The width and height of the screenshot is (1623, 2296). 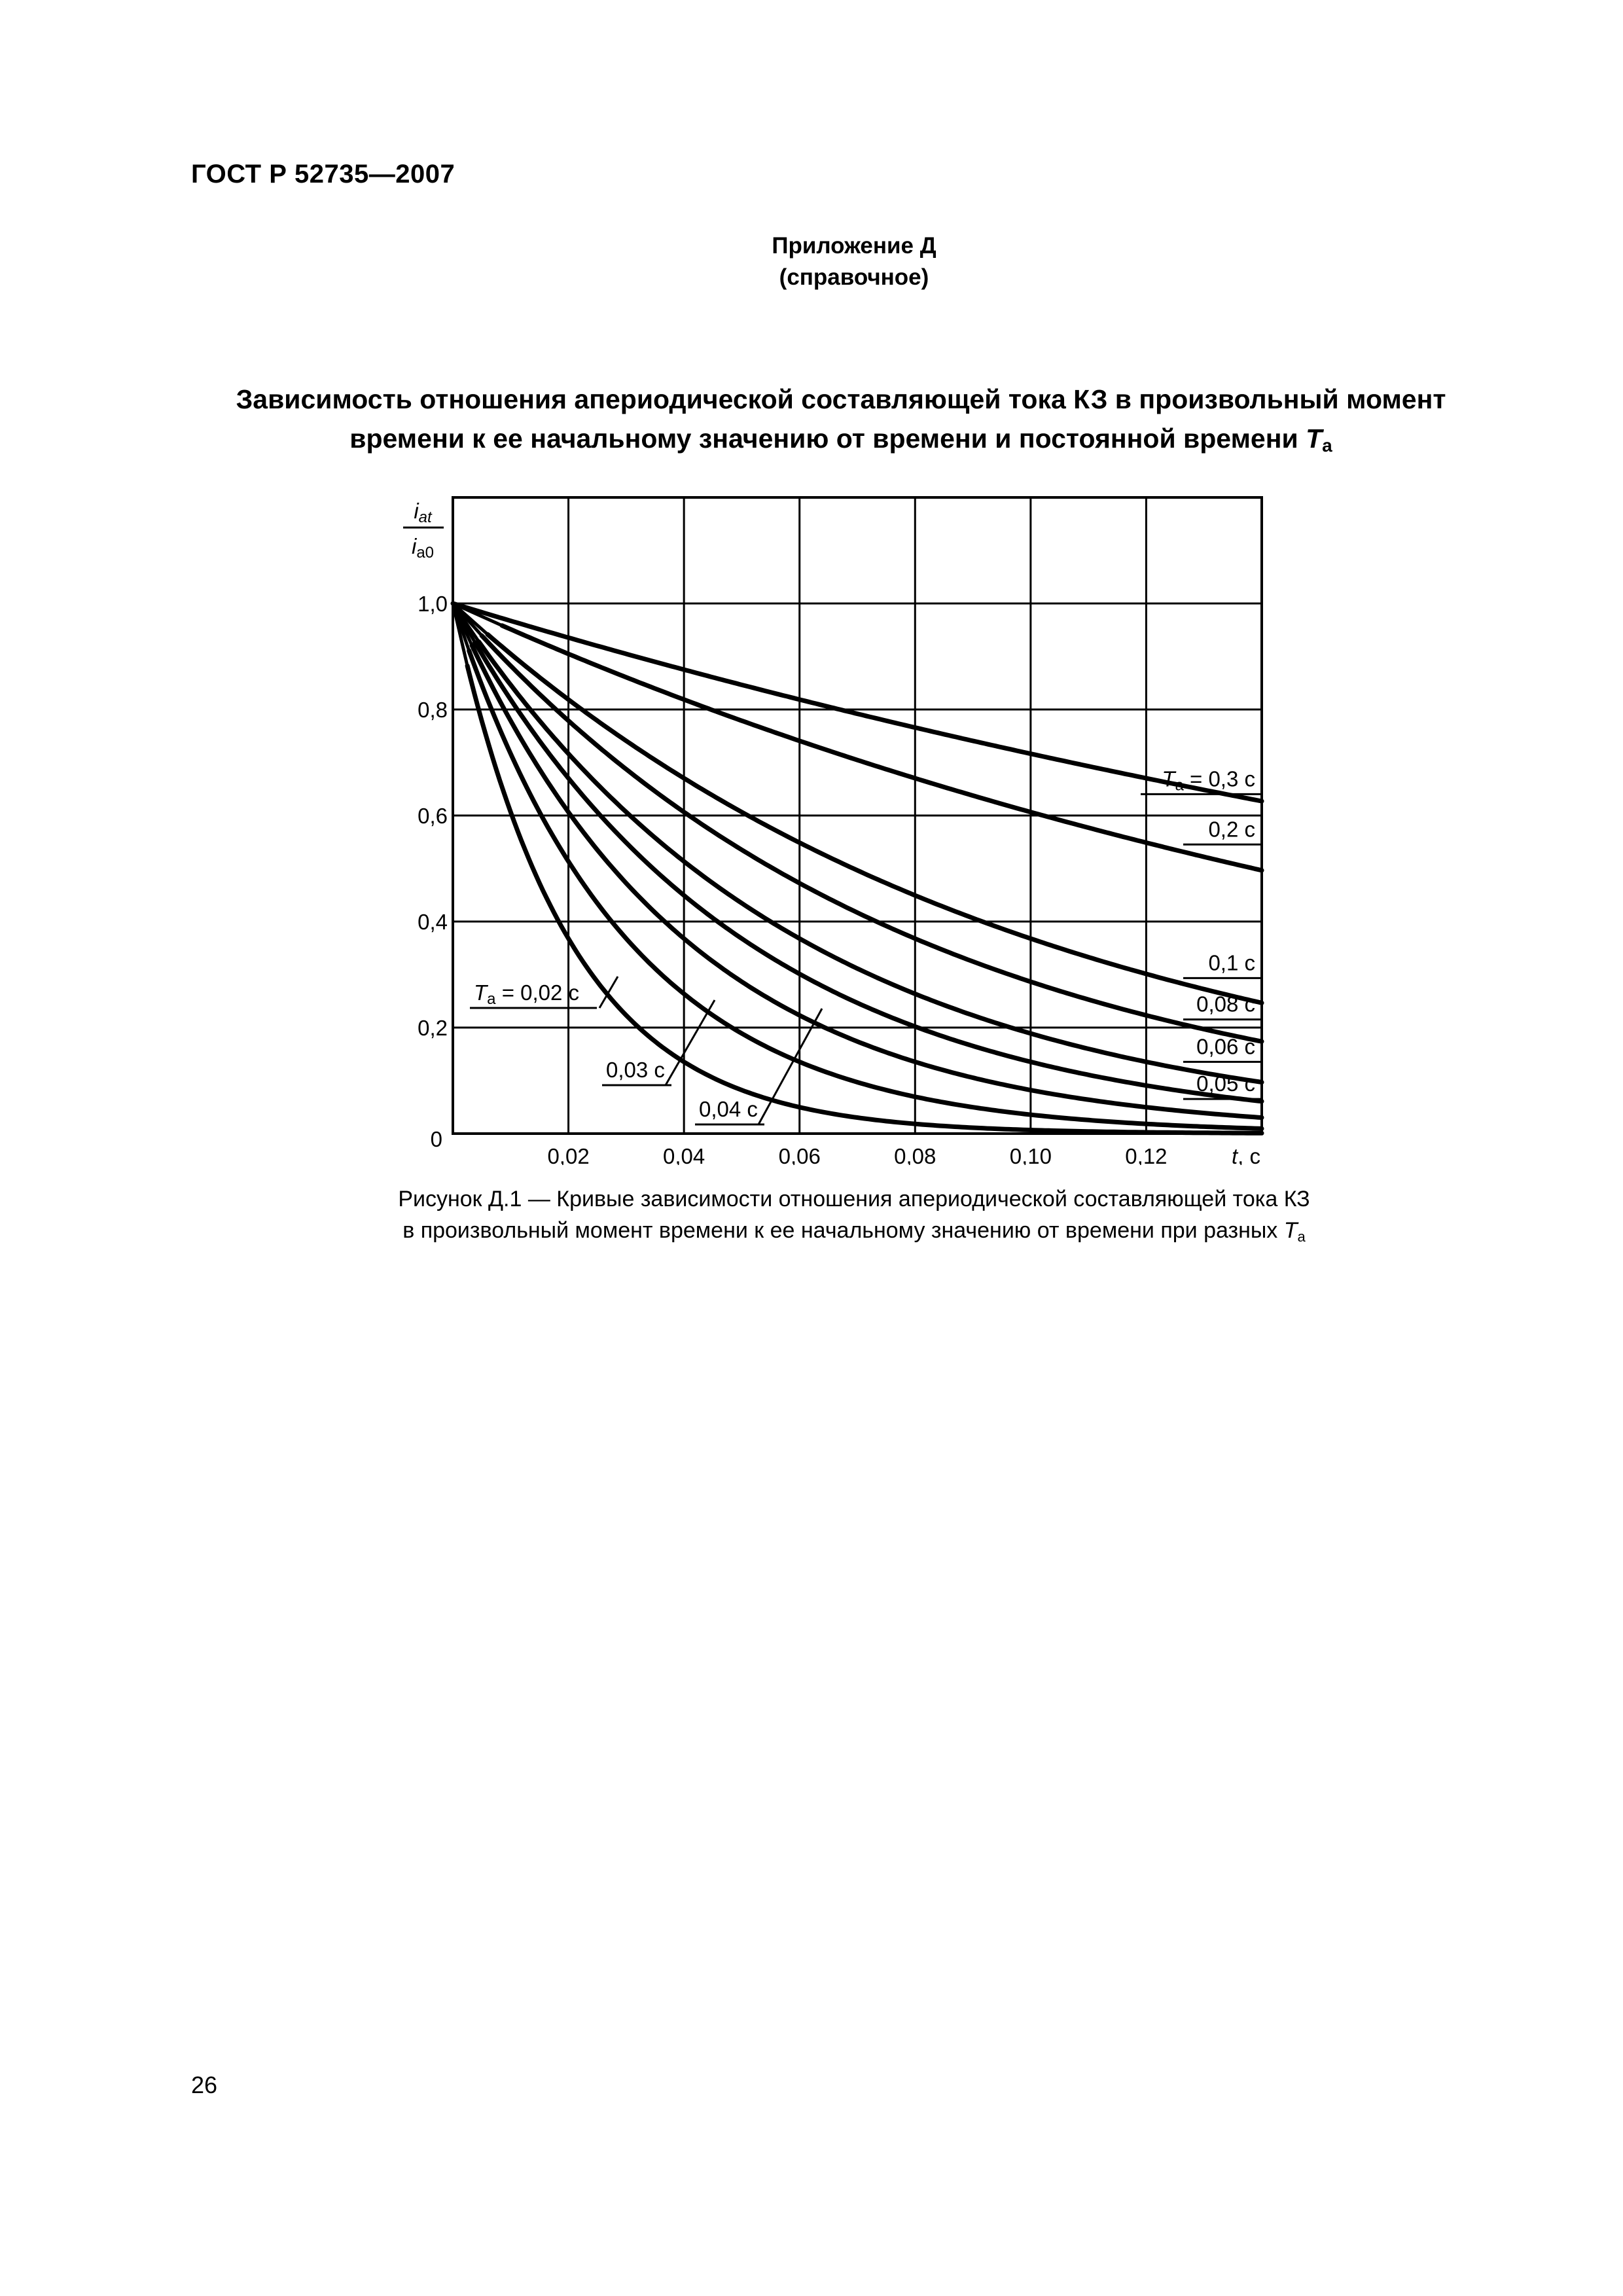 What do you see at coordinates (1235, 1154) in the screenshot?
I see `x-axis-label-symbol: t` at bounding box center [1235, 1154].